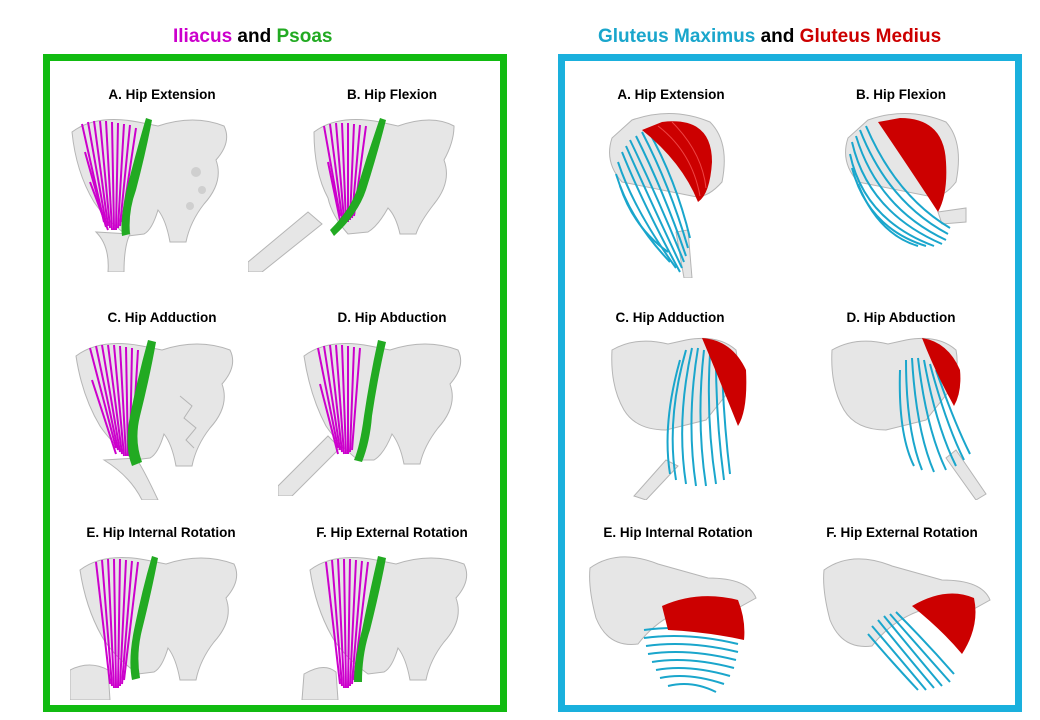 The height and width of the screenshot is (720, 1040). I want to click on right-caption-hip-extension: A. Hip Extension, so click(671, 94).